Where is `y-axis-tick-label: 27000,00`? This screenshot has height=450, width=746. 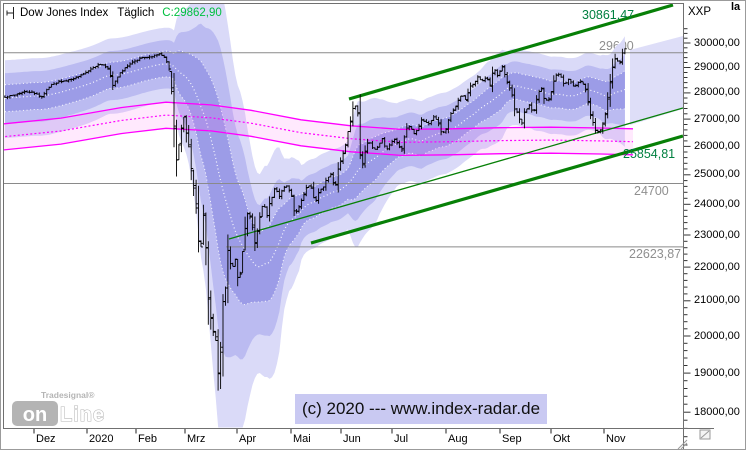 y-axis-tick-label: 27000,00 is located at coordinates (717, 118).